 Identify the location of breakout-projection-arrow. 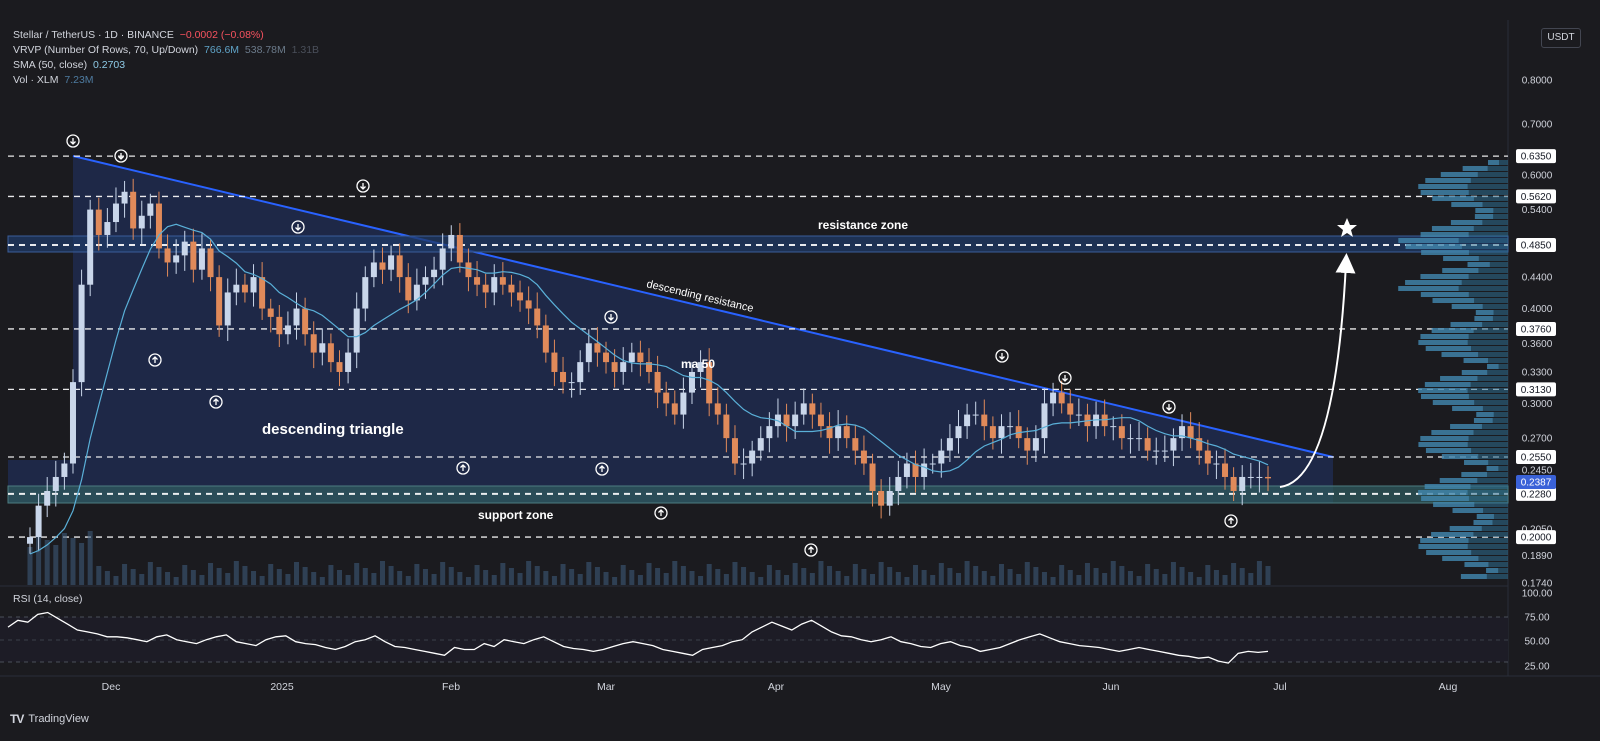
(1317, 370).